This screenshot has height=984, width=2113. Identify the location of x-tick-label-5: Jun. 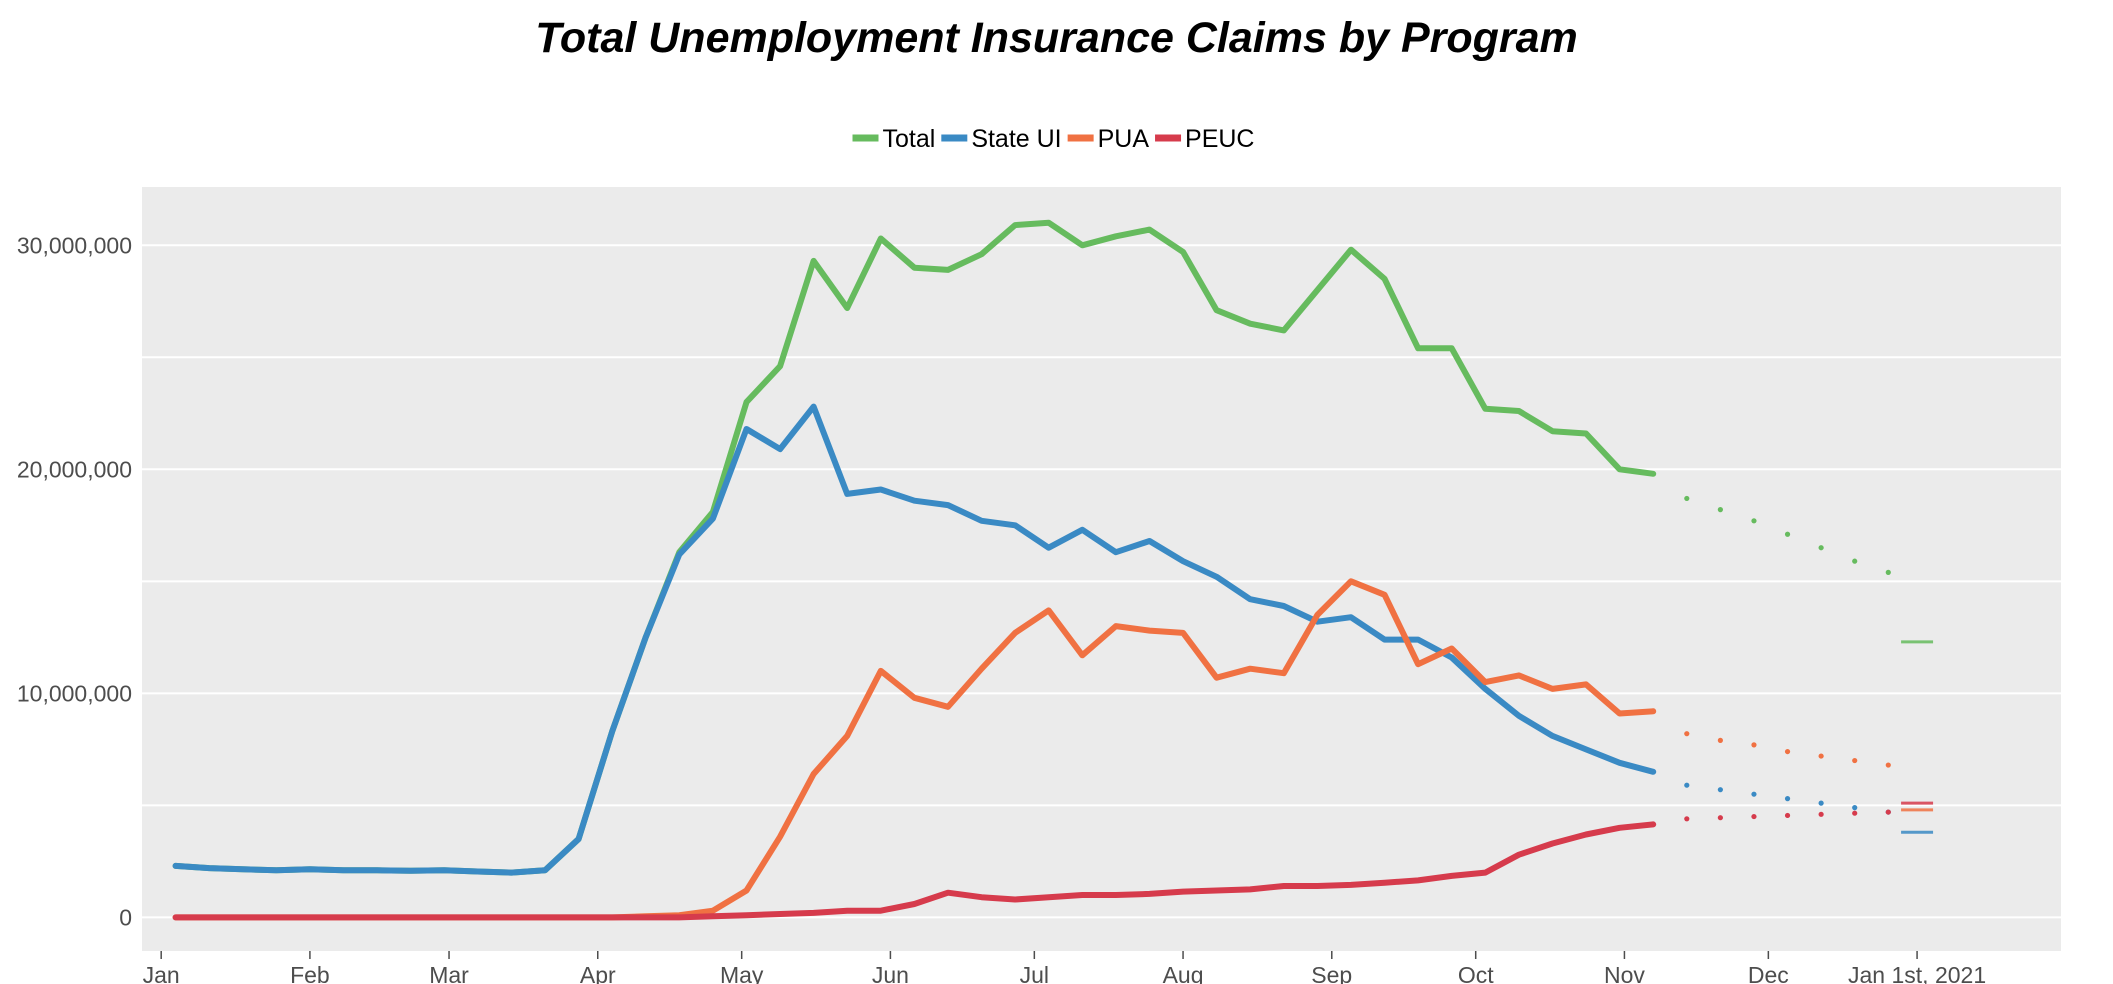
(890, 973).